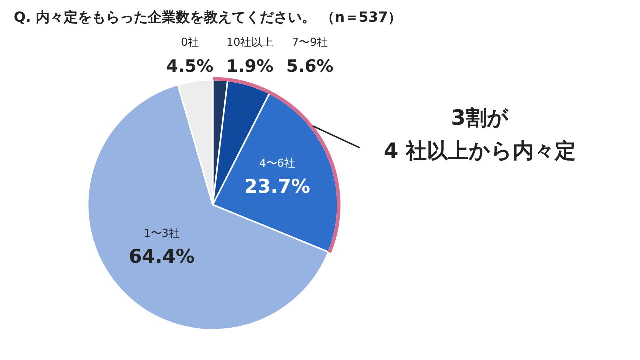  What do you see at coordinates (250, 42) in the screenshot?
I see `slice-label: 10社以上` at bounding box center [250, 42].